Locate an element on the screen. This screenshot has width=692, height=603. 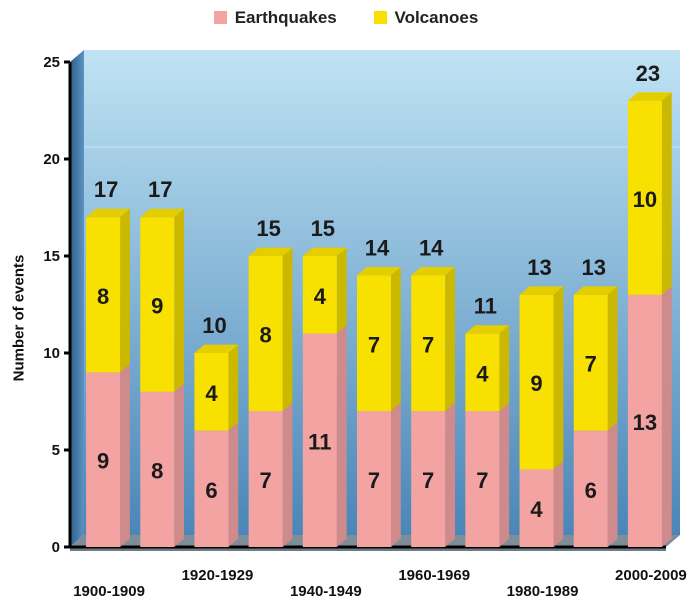
legend-swatch-volcanoes is located at coordinates (380, 17).